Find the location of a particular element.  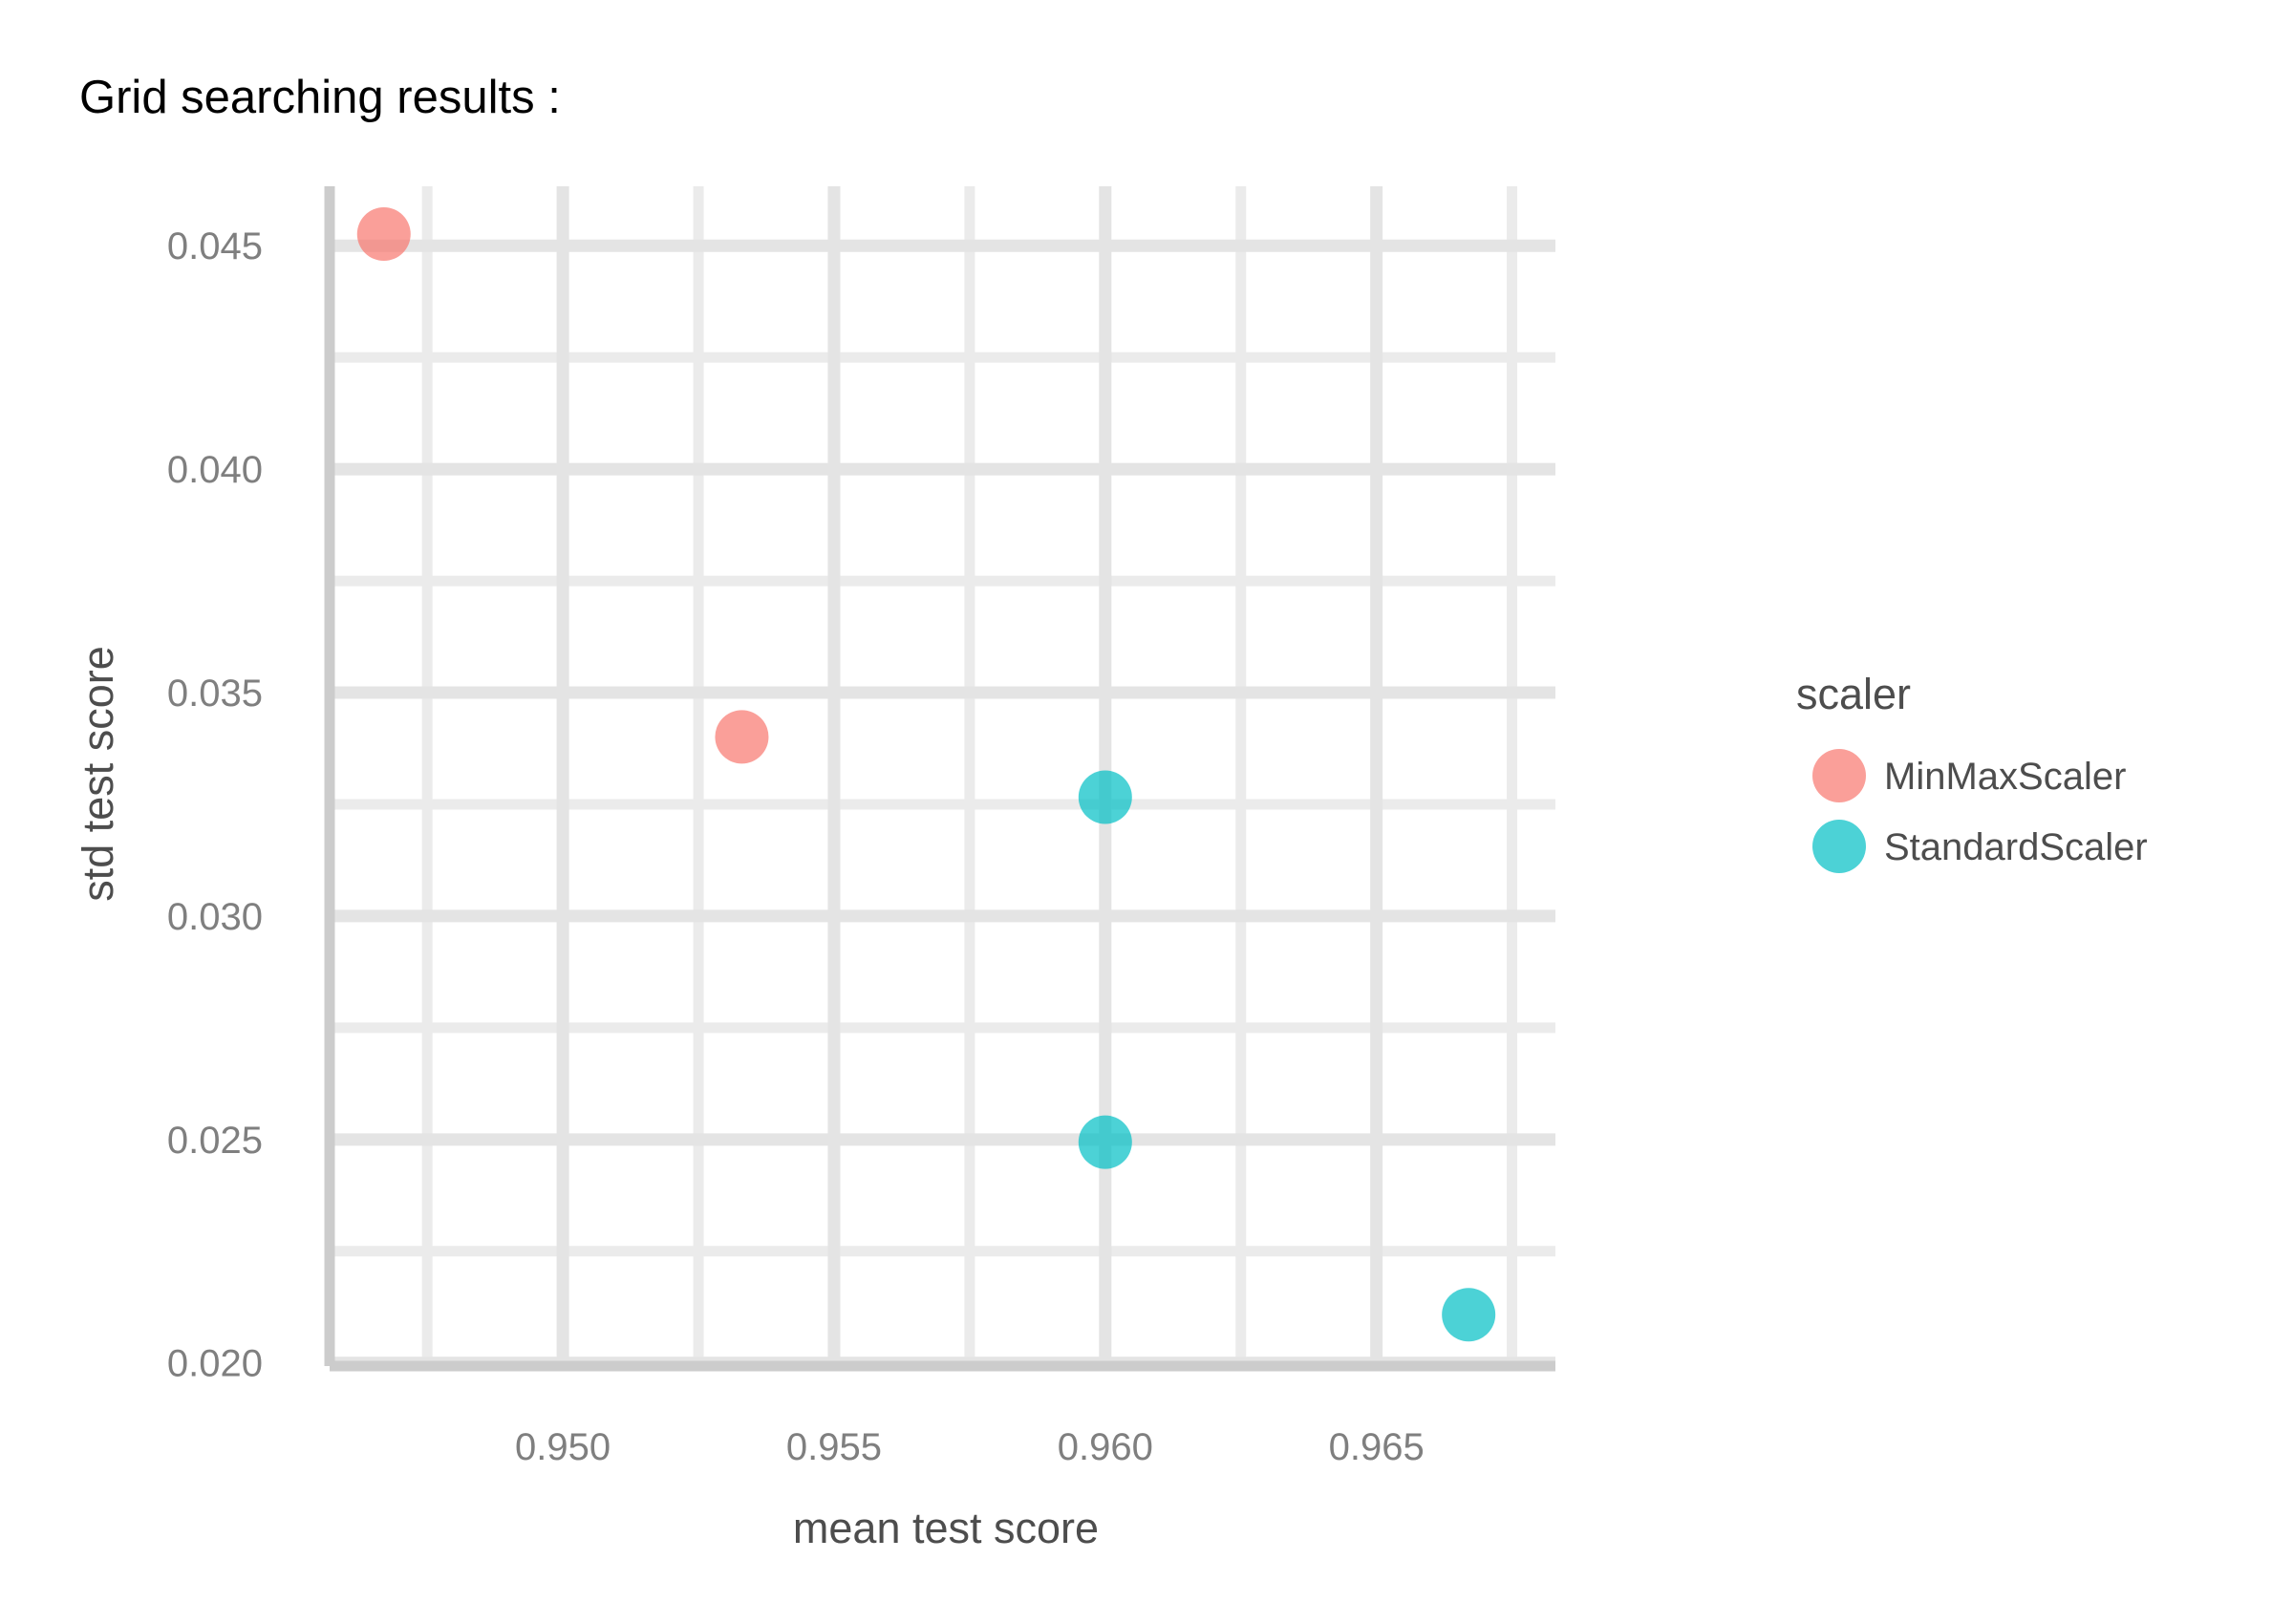

y-tick-label-4: 0.040 is located at coordinates (215, 470).